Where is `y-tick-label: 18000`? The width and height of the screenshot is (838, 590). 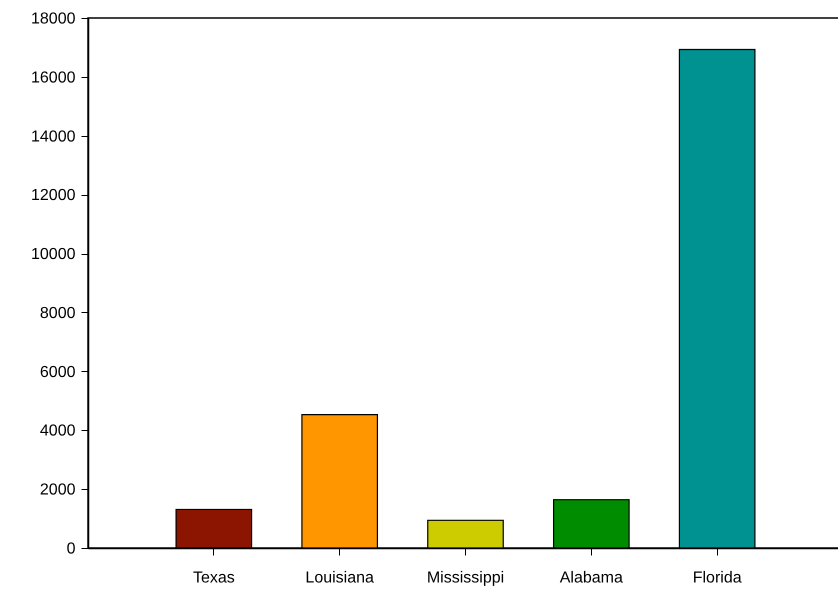
y-tick-label: 18000 is located at coordinates (53, 19).